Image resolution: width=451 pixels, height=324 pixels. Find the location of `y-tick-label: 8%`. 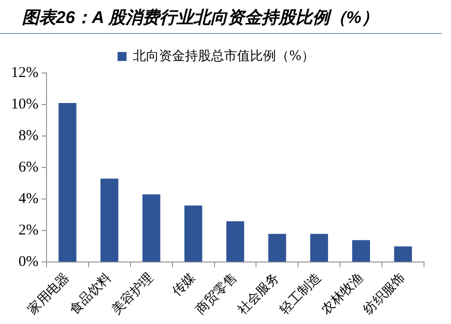

y-tick-label: 8% is located at coordinates (28, 136).